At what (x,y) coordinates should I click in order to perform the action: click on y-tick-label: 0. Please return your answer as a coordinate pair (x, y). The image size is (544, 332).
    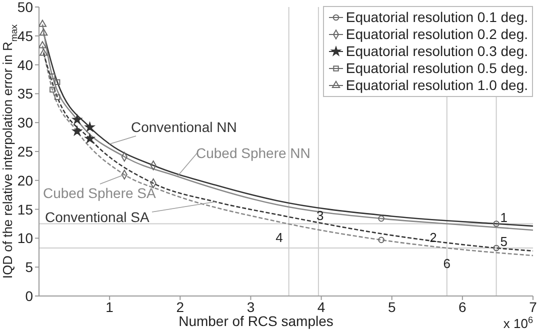
    Looking at the image, I should click on (29, 296).